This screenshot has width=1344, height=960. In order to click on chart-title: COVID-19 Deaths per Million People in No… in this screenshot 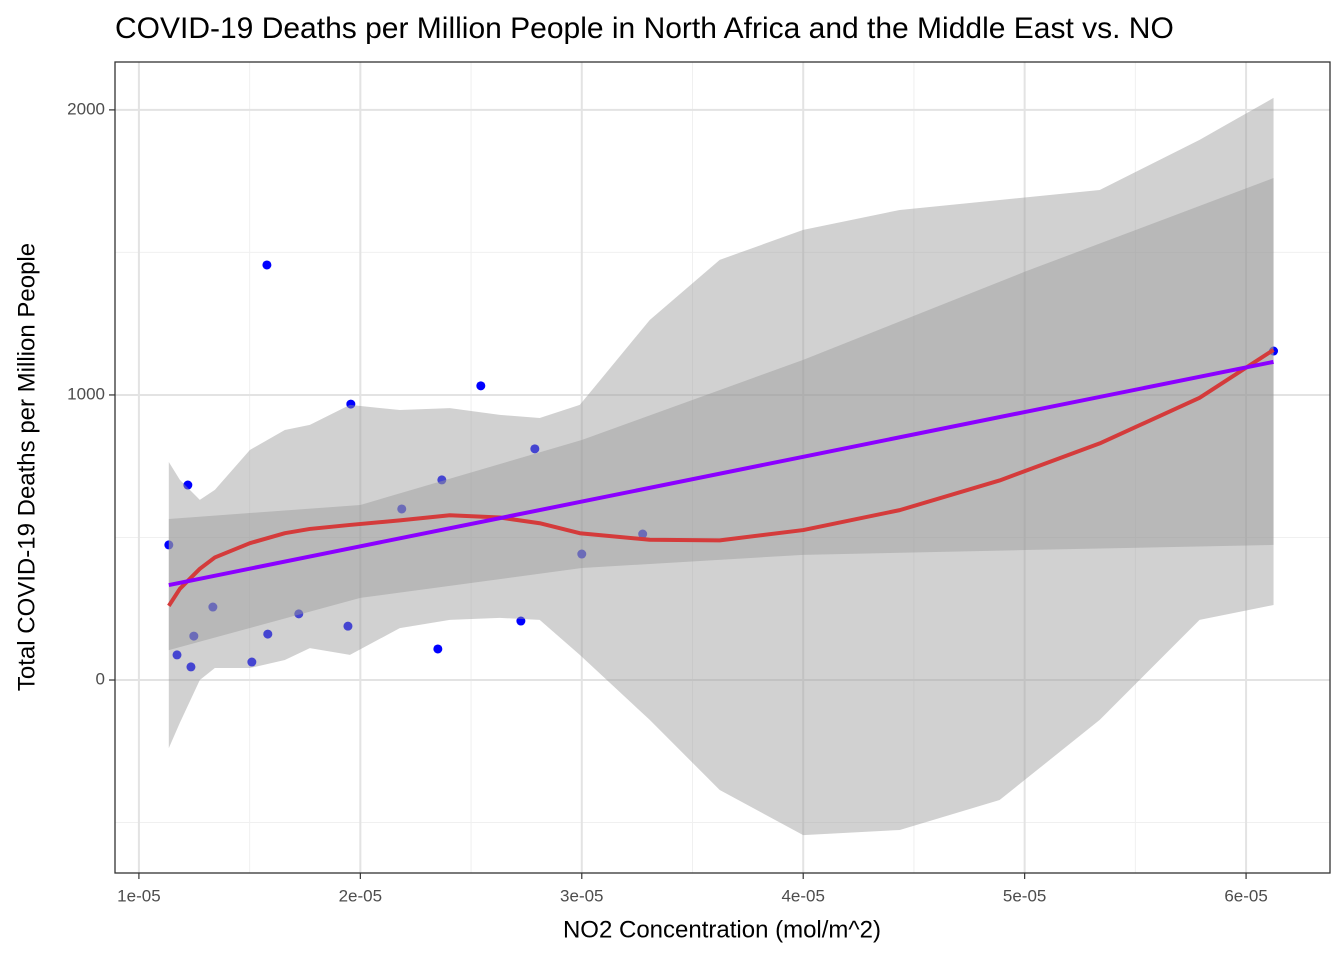, I will do `click(644, 28)`.